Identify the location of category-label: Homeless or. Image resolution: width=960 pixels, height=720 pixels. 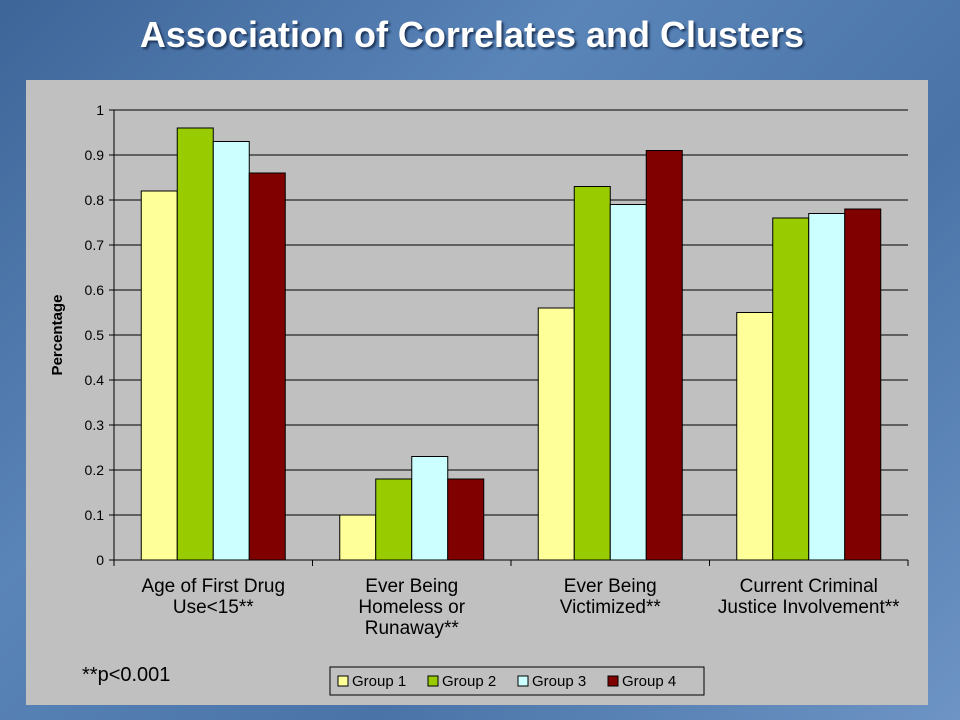
(411, 607).